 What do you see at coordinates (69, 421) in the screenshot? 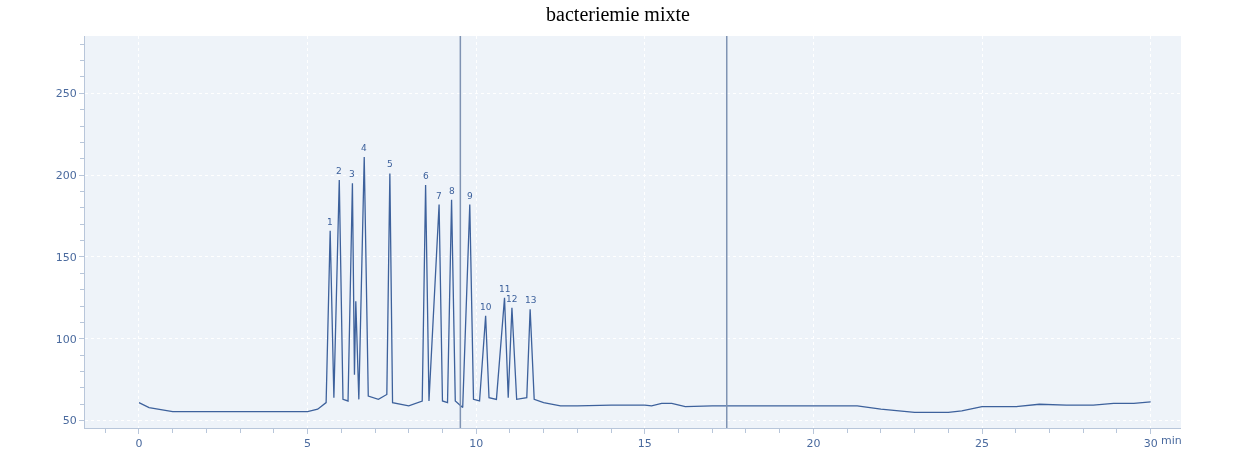
I see `y-tick-label: 50` at bounding box center [69, 421].